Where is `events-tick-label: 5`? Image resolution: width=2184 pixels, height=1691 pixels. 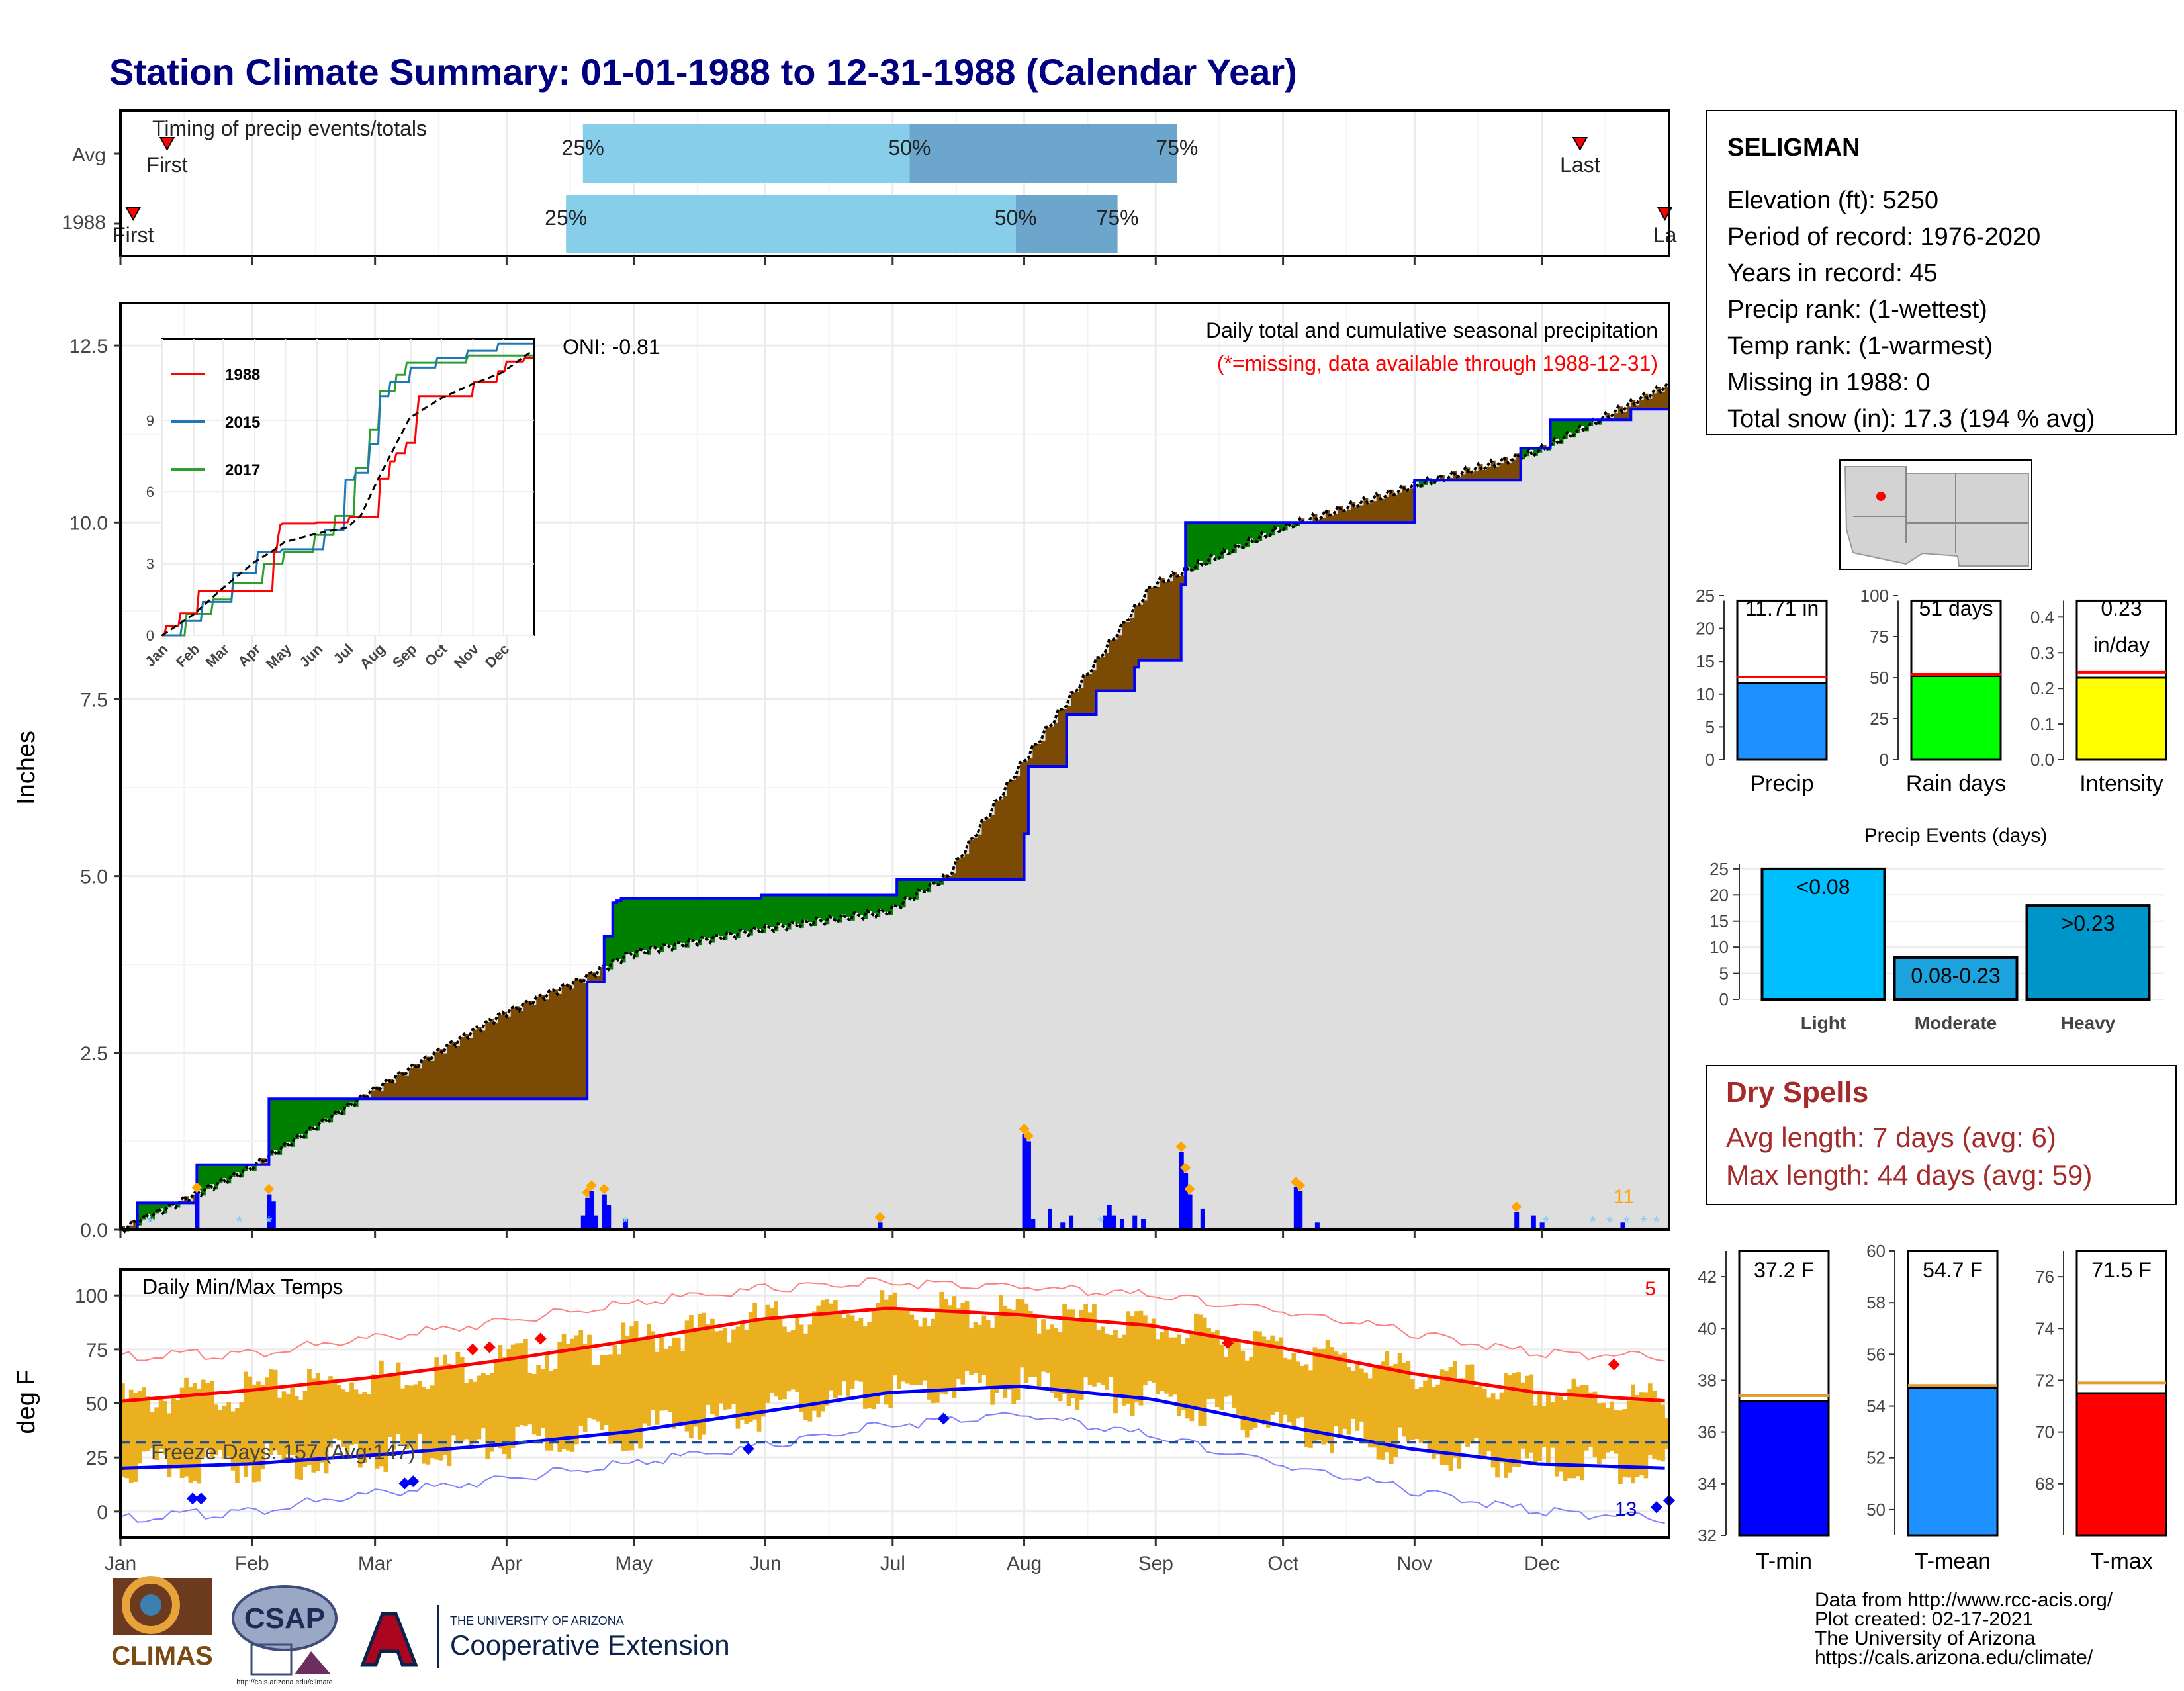 events-tick-label: 5 is located at coordinates (1724, 973).